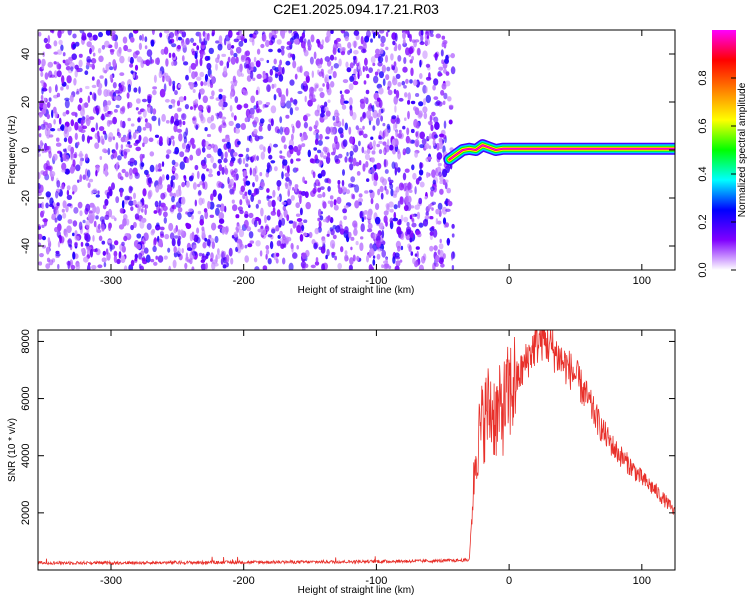  I want to click on colorbar-label: Normalized spectral amplitude, so click(742, 149).